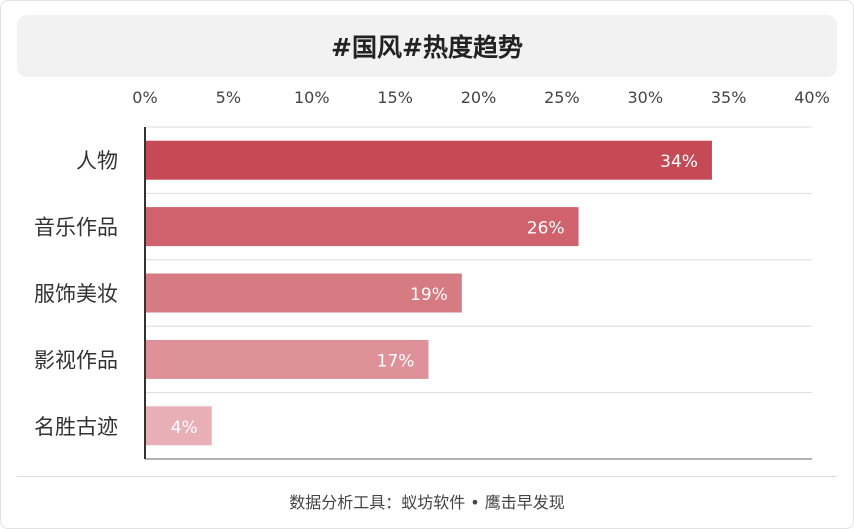  I want to click on chart-title: #国风#热度趋势, so click(427, 47).